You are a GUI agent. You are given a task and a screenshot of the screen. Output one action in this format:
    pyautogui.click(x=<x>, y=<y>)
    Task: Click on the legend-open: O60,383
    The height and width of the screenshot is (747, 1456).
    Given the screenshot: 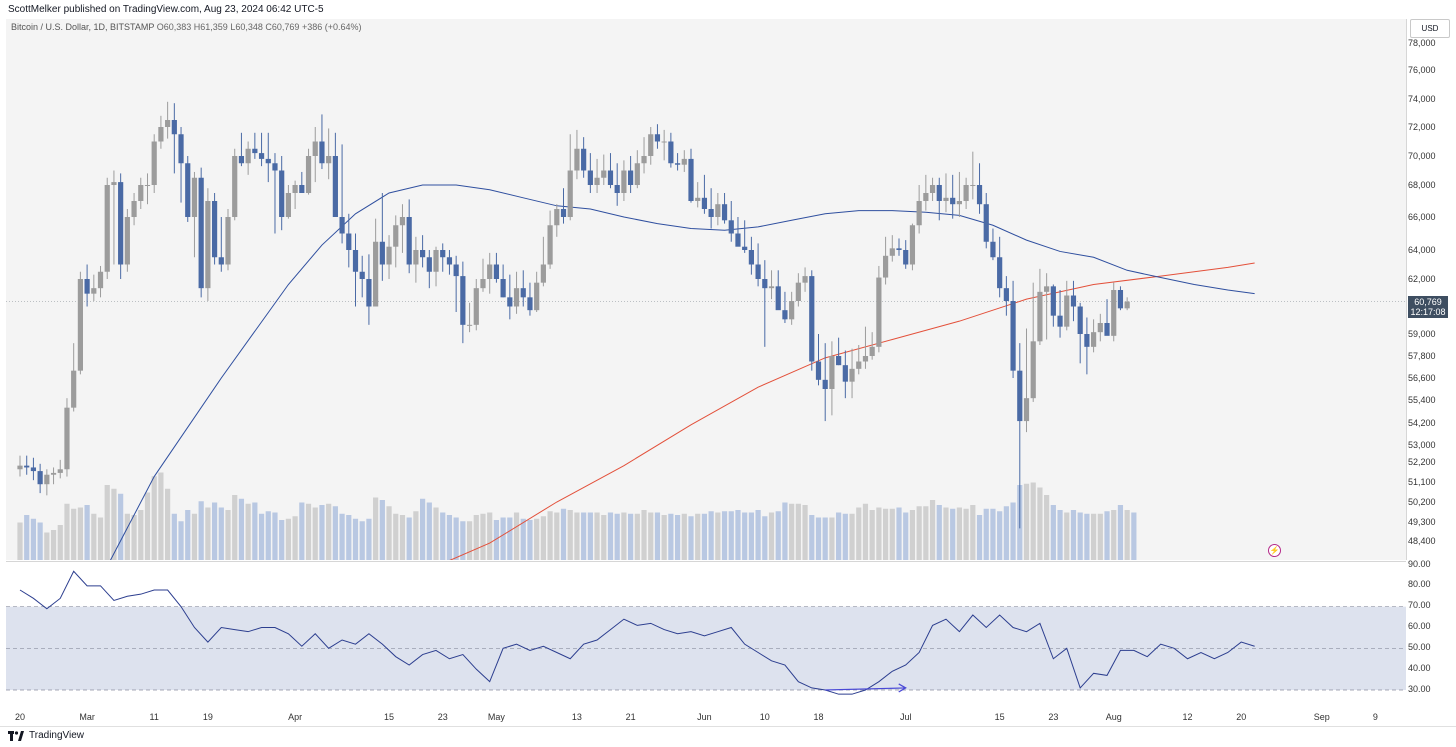 What is the action you would take?
    pyautogui.click(x=174, y=27)
    